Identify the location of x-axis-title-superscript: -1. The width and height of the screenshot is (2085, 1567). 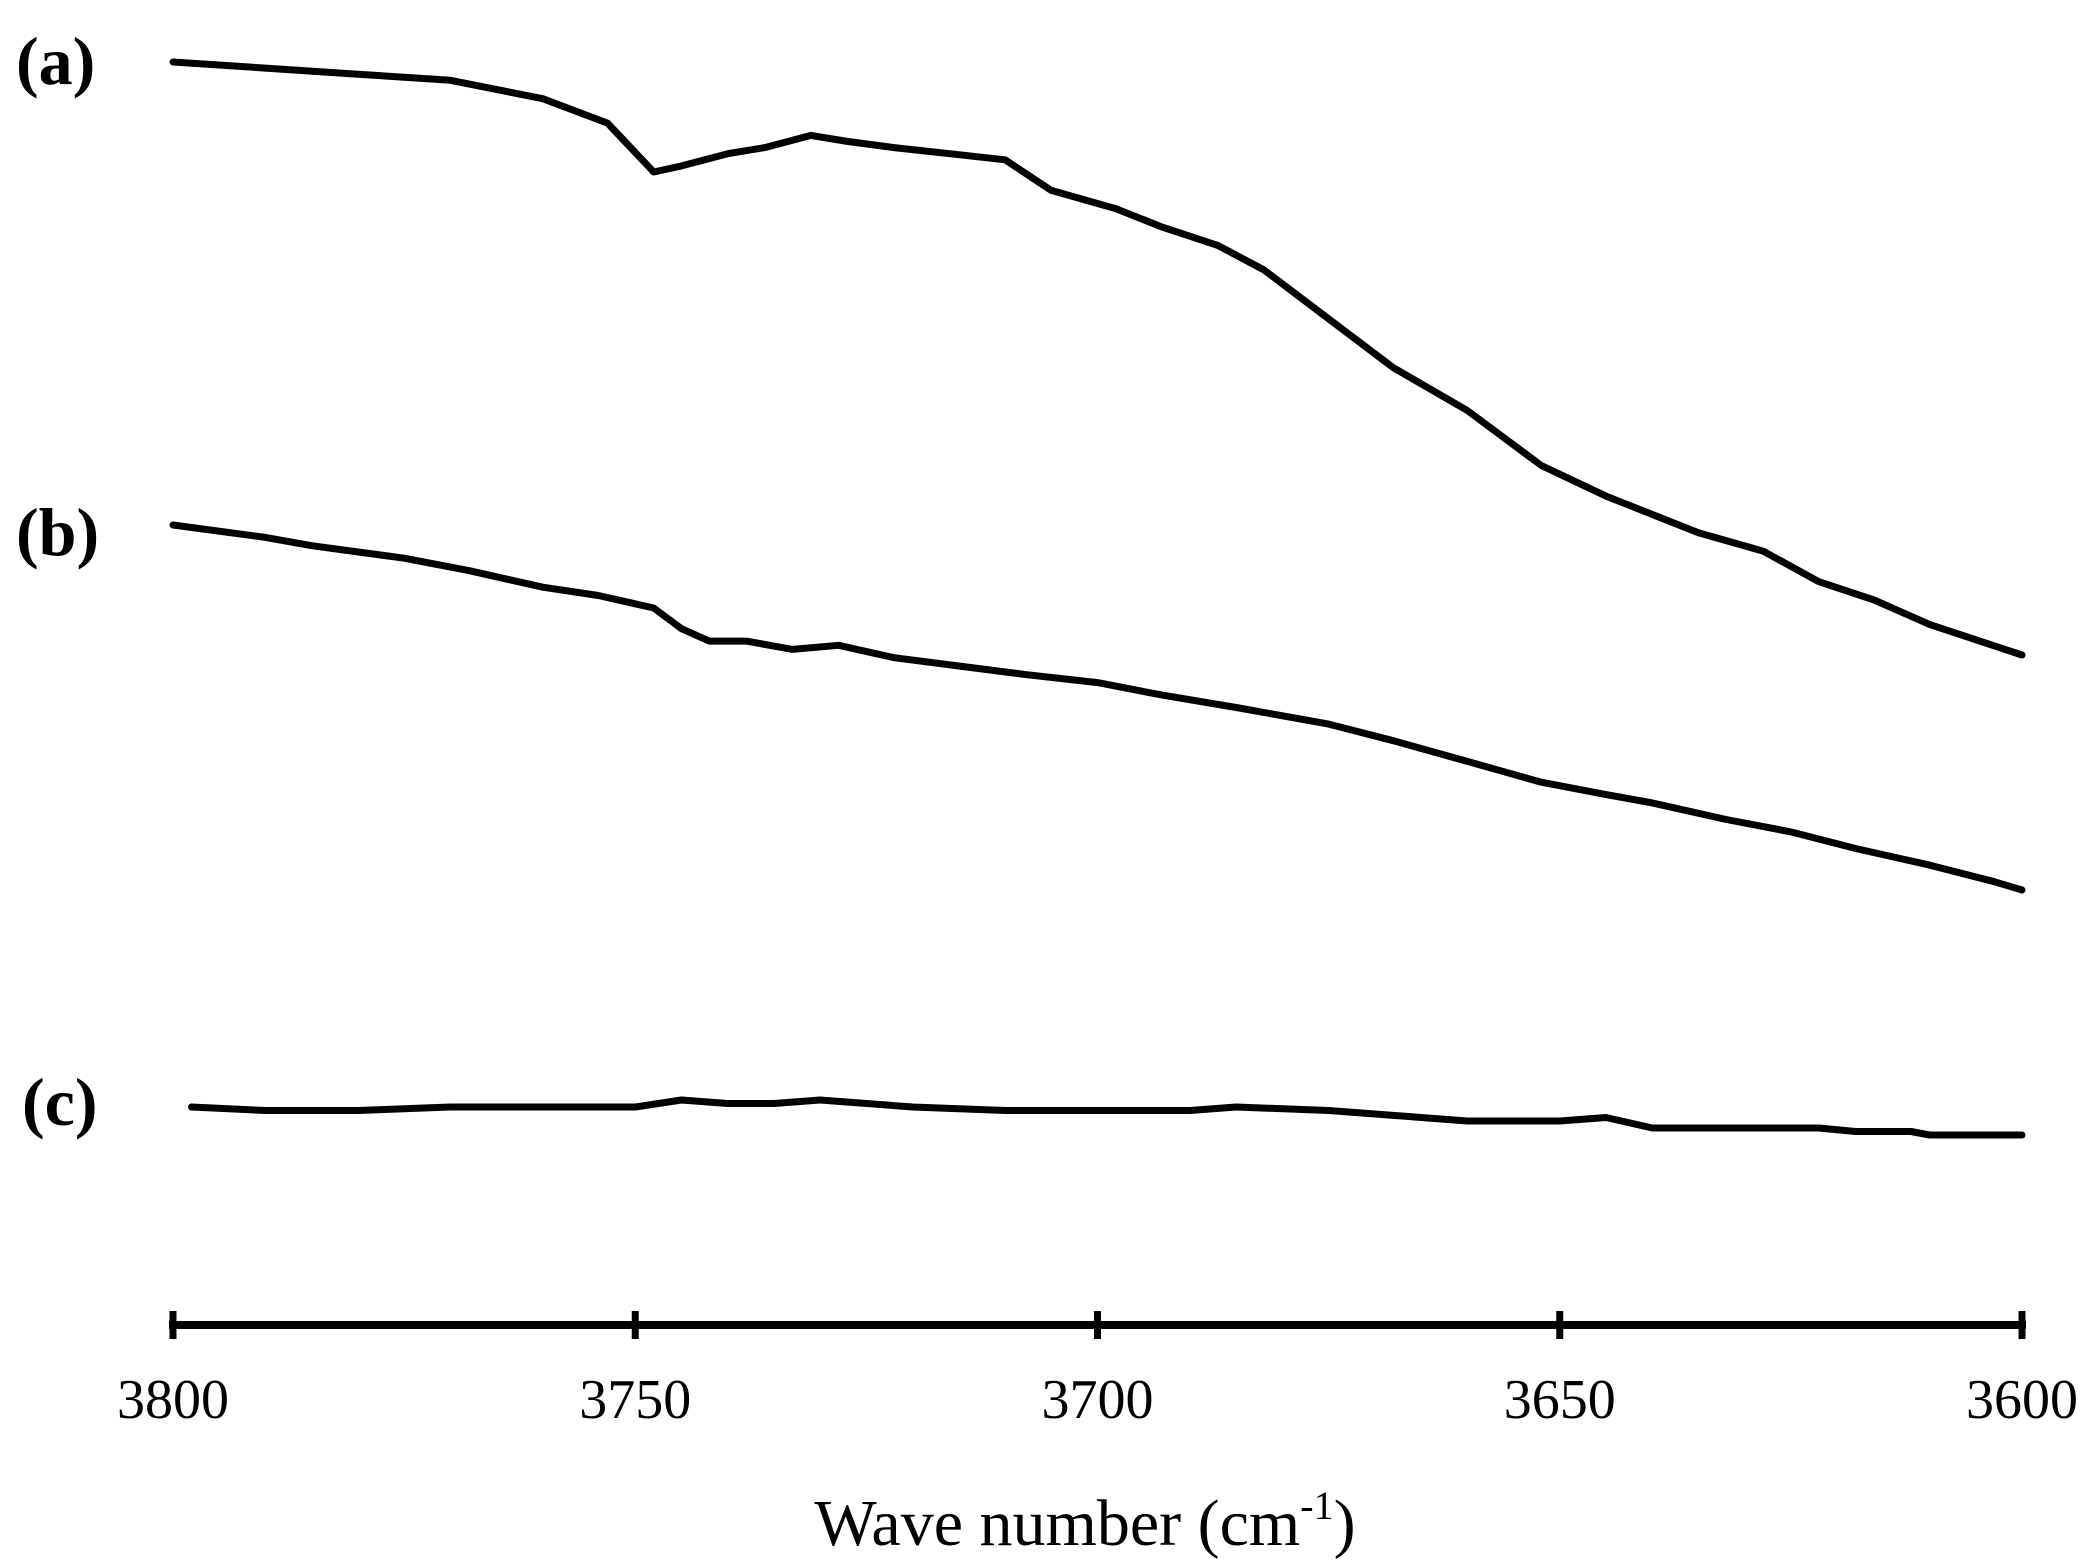
(1316, 1505).